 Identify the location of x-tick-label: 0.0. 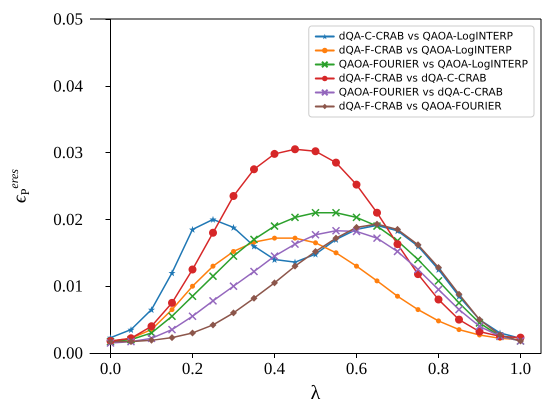
(111, 368).